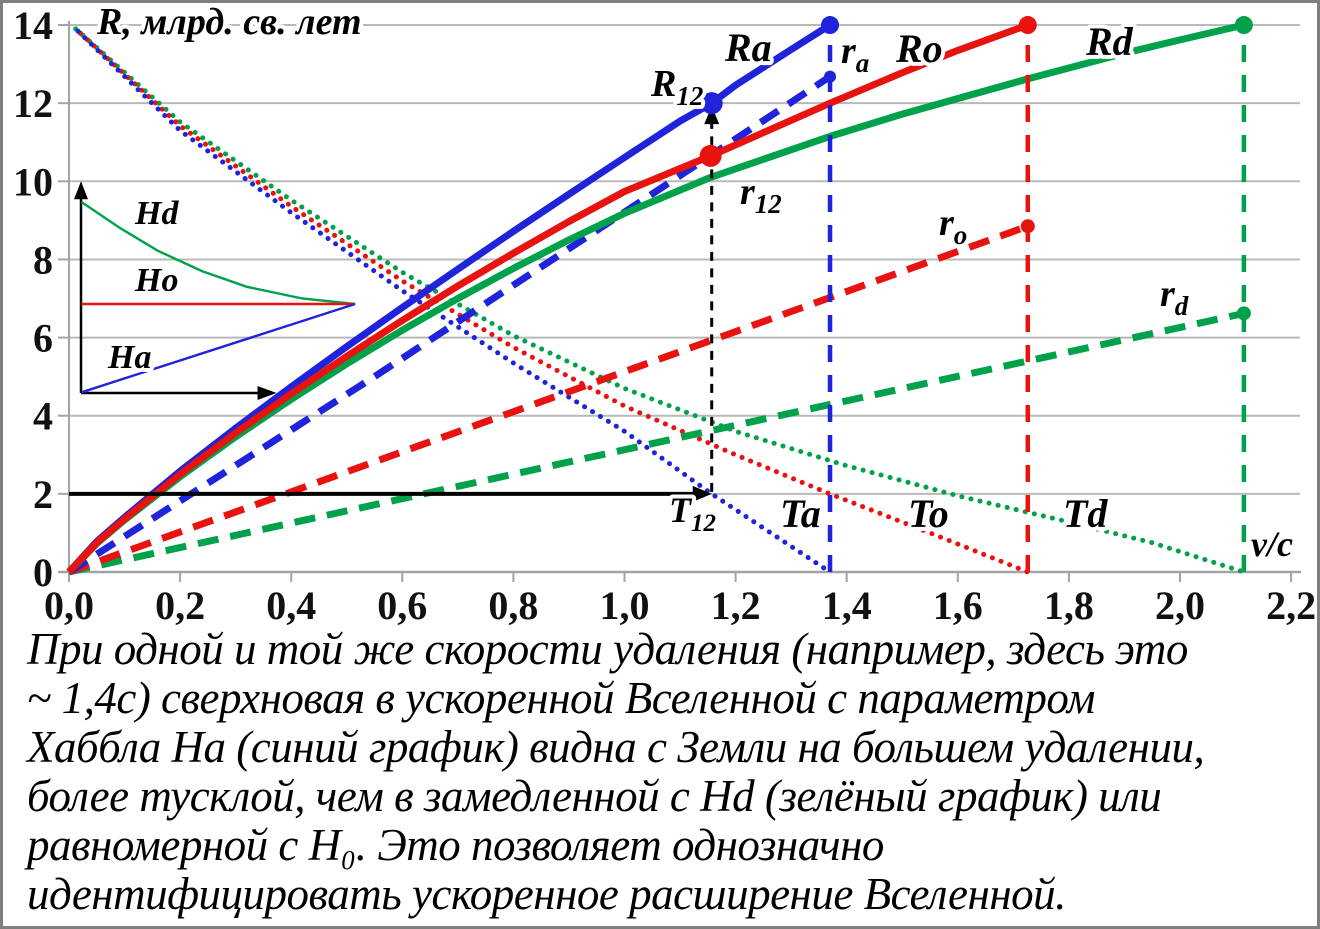  Describe the element at coordinates (43, 494) in the screenshot. I see `y-tick-label: 2` at that location.